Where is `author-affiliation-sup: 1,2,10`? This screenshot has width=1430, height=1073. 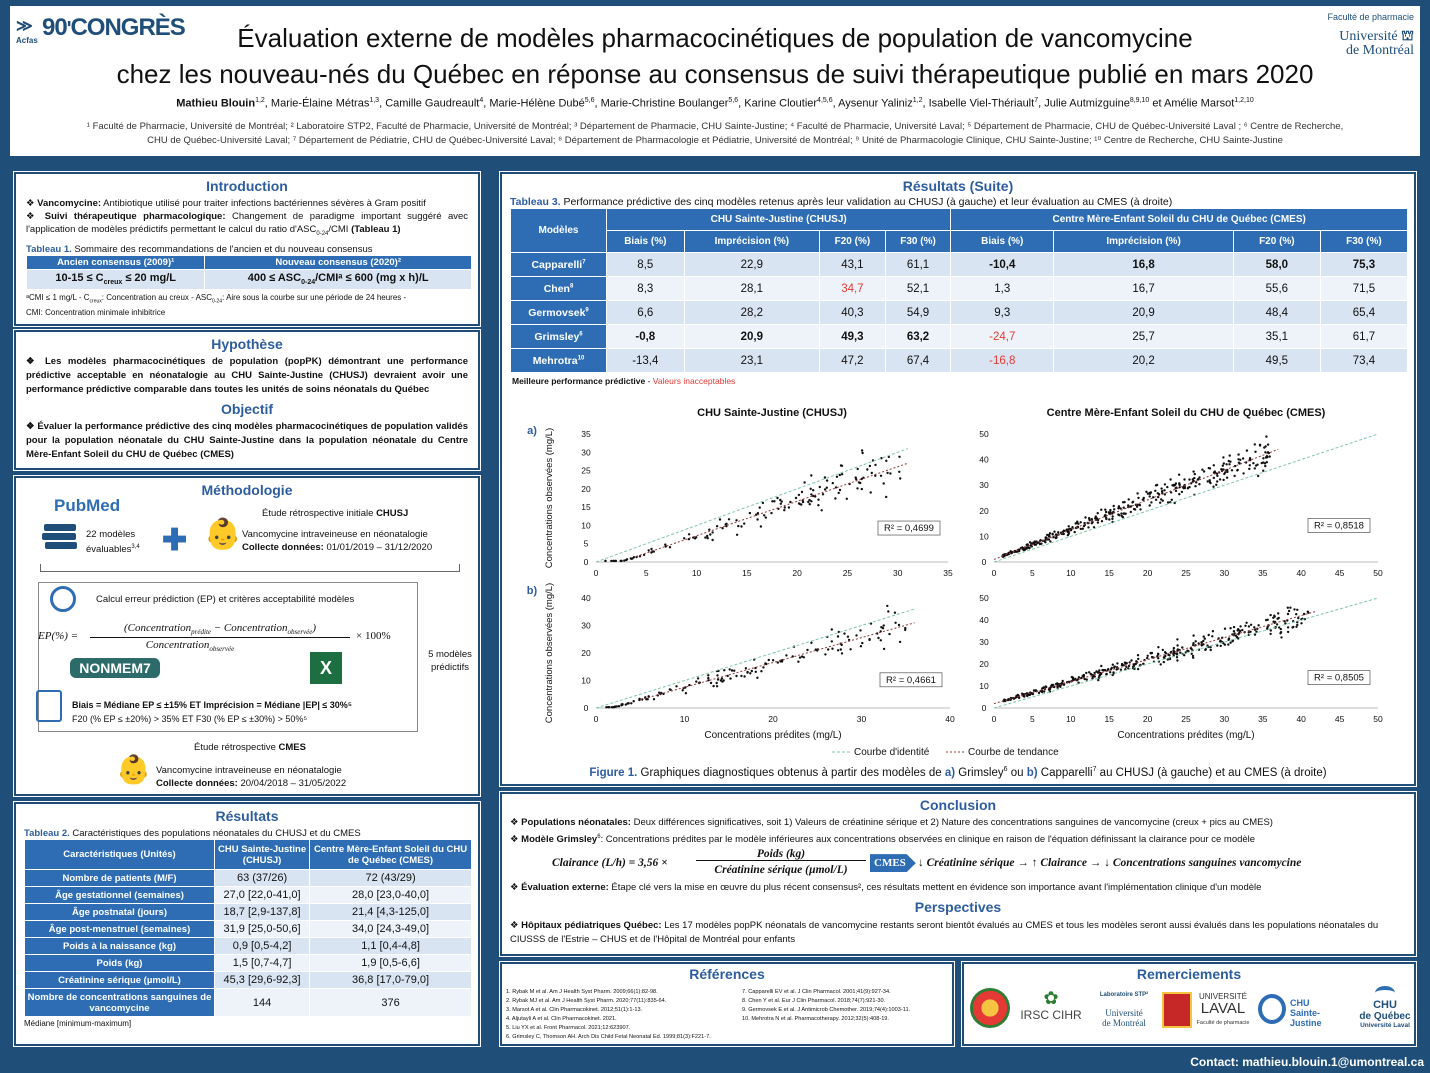 author-affiliation-sup: 1,2,10 is located at coordinates (1244, 100).